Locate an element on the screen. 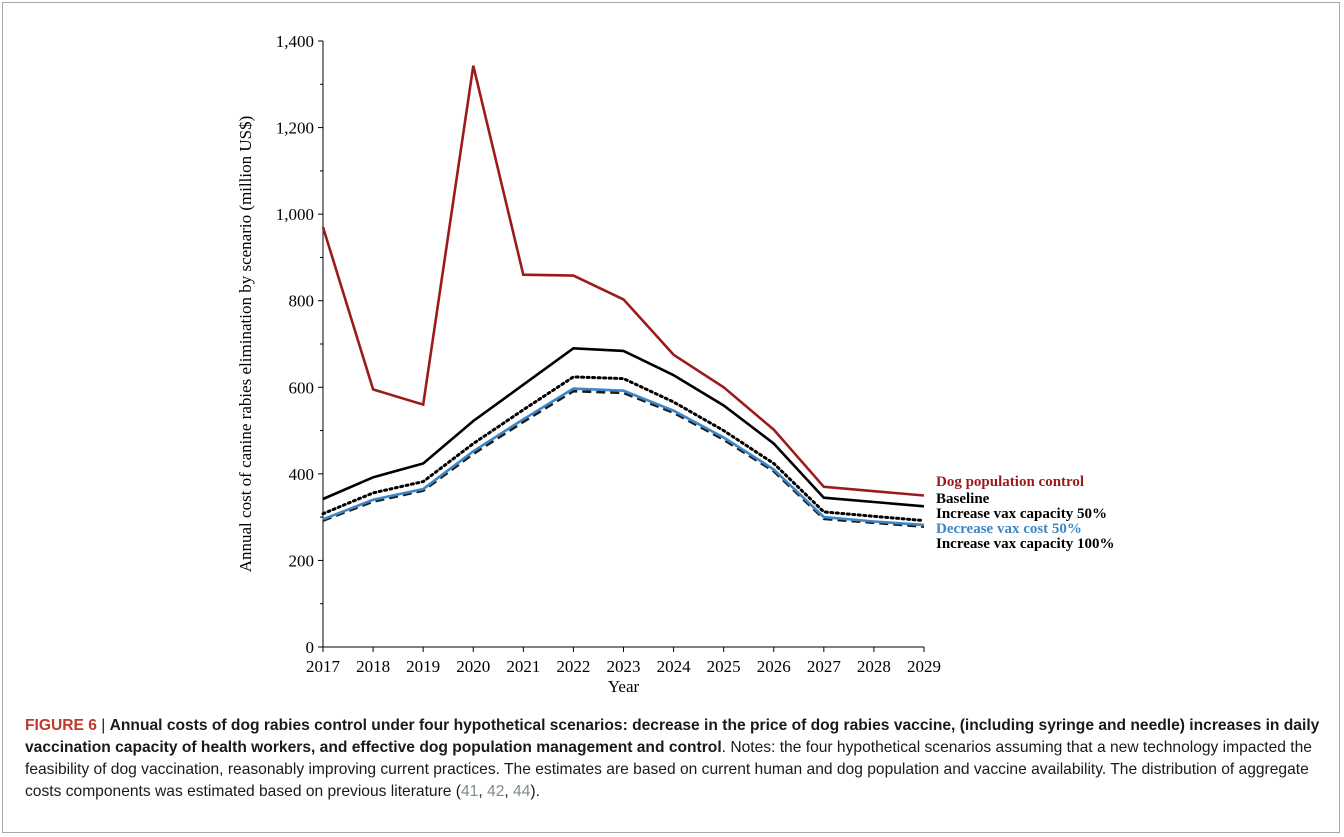  y-tick-label: 200 is located at coordinates (302, 560).